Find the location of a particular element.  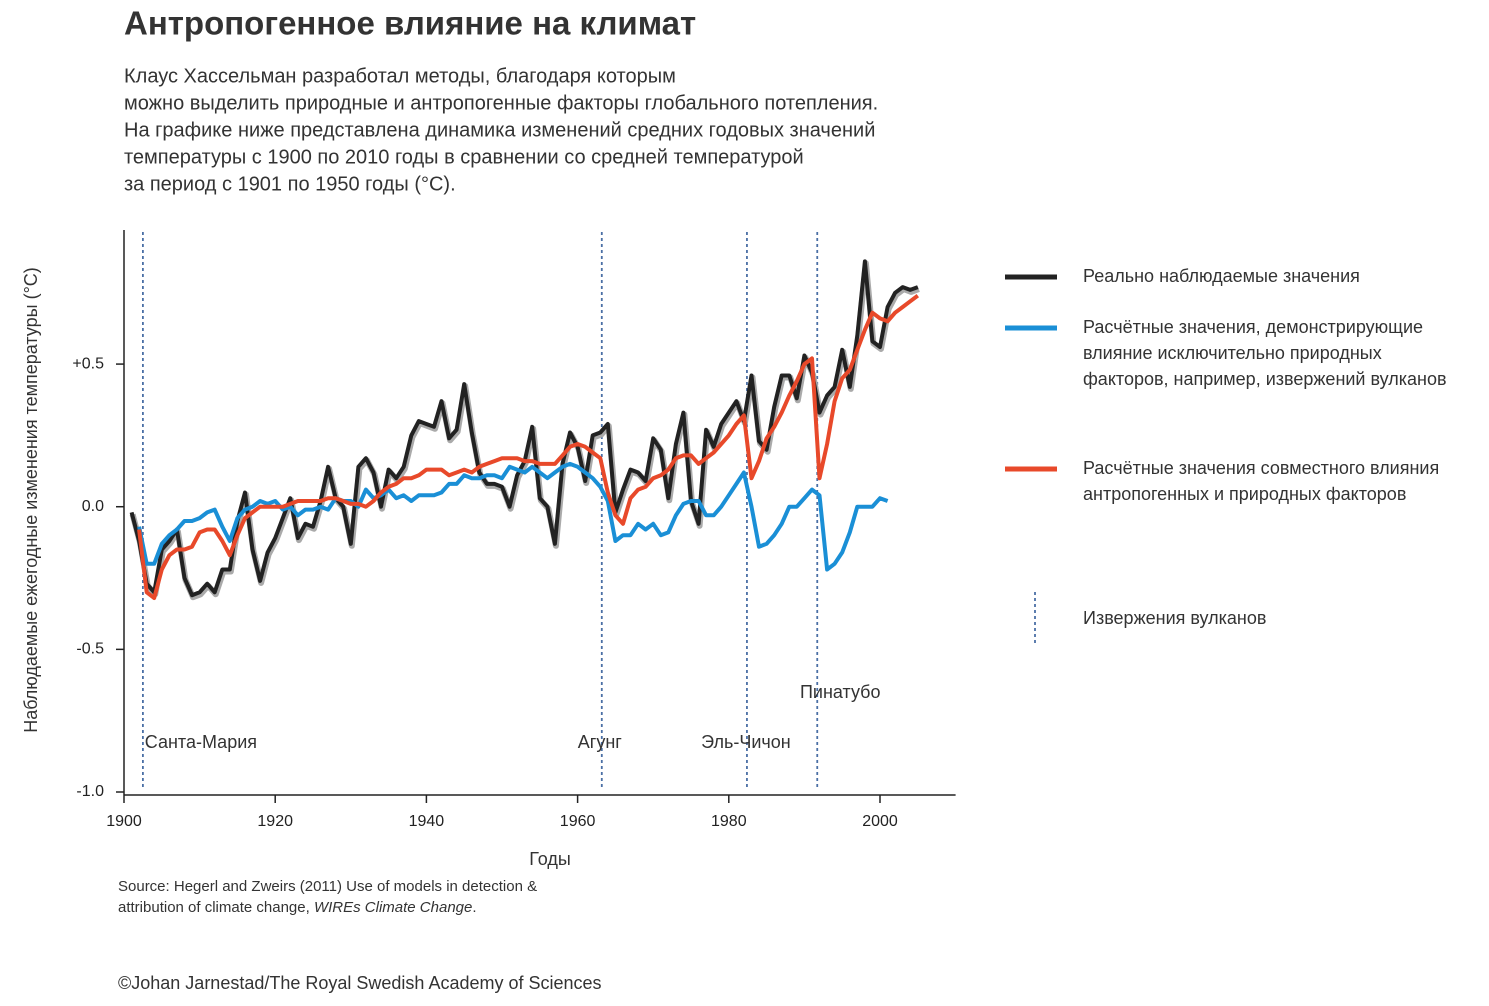

y-tick-label: -1.0 is located at coordinates (90, 791).